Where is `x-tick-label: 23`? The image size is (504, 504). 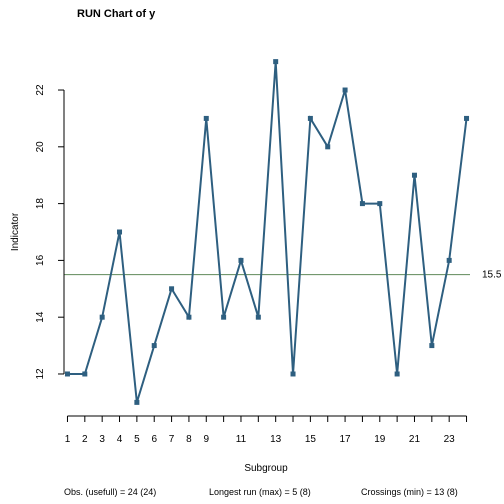 x-tick-label: 23 is located at coordinates (450, 439).